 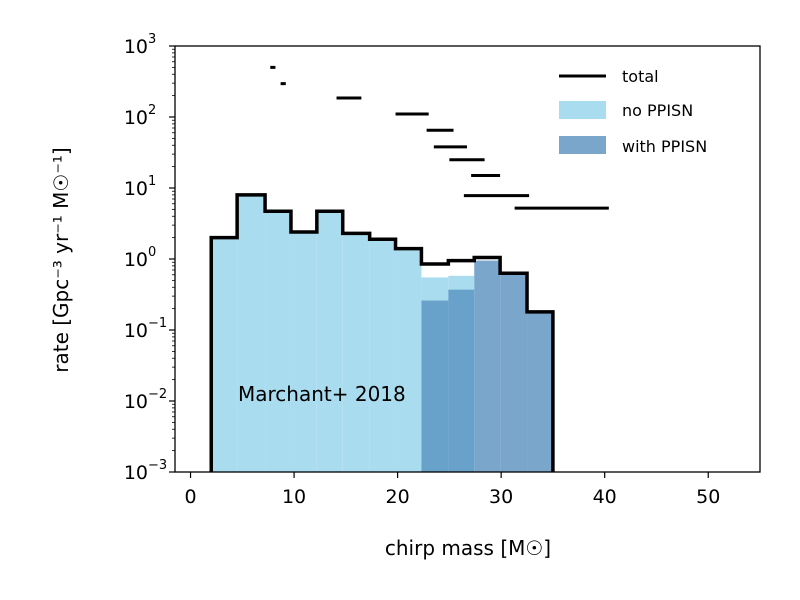 What do you see at coordinates (152, 39) in the screenshot?
I see `y-tick-exponent: 3` at bounding box center [152, 39].